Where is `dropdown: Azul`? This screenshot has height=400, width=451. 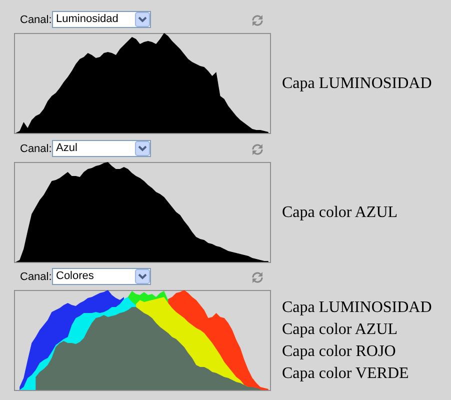 dropdown: Azul is located at coordinates (101, 148).